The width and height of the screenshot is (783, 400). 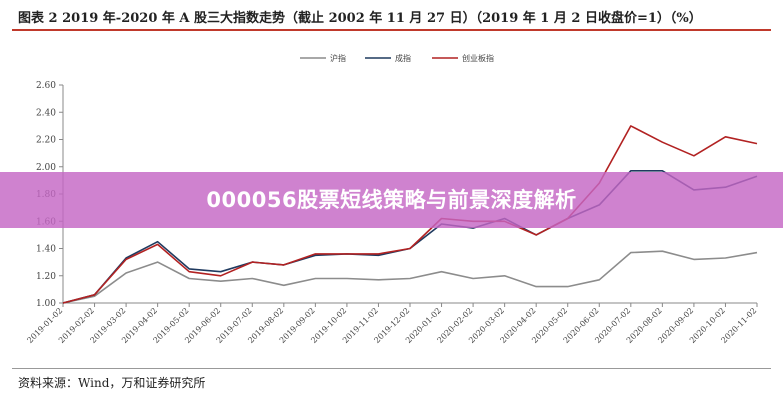 I want to click on y-tick-label: 1.00, so click(x=46, y=304).